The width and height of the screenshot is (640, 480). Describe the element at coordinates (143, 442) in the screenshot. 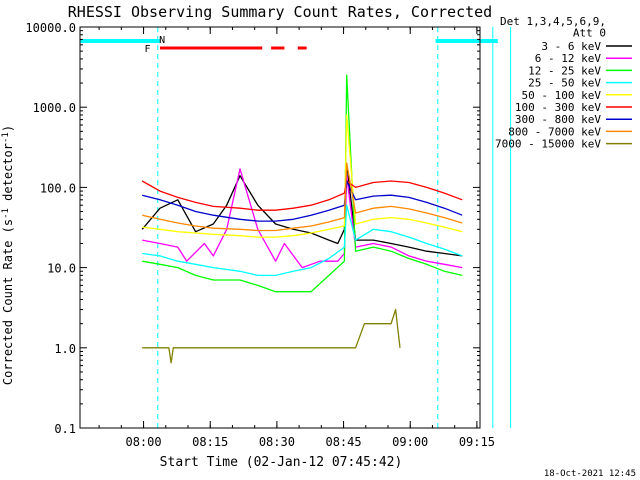

I see `x-tick-label: 08:00` at that location.